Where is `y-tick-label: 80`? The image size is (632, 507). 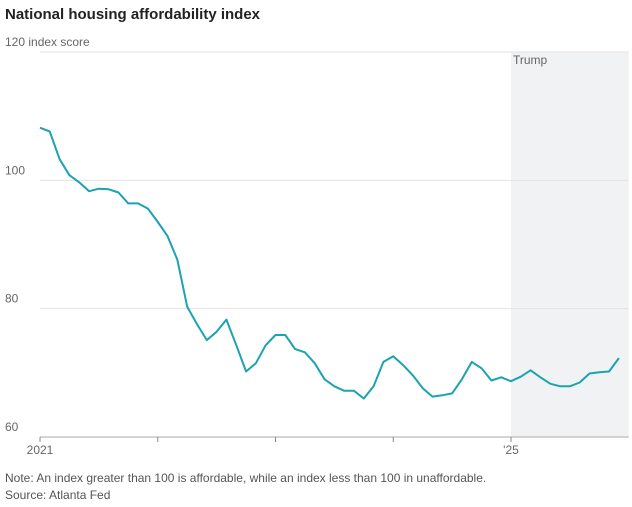
y-tick-label: 80 is located at coordinates (12, 299).